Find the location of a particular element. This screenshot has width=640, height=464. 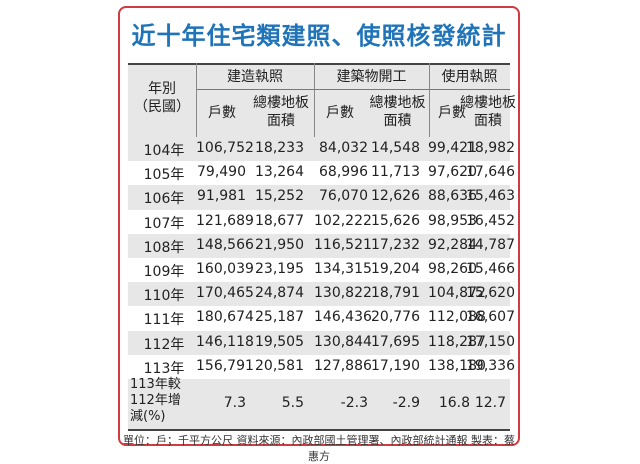

value-cell: 14,787 is located at coordinates (490, 244).